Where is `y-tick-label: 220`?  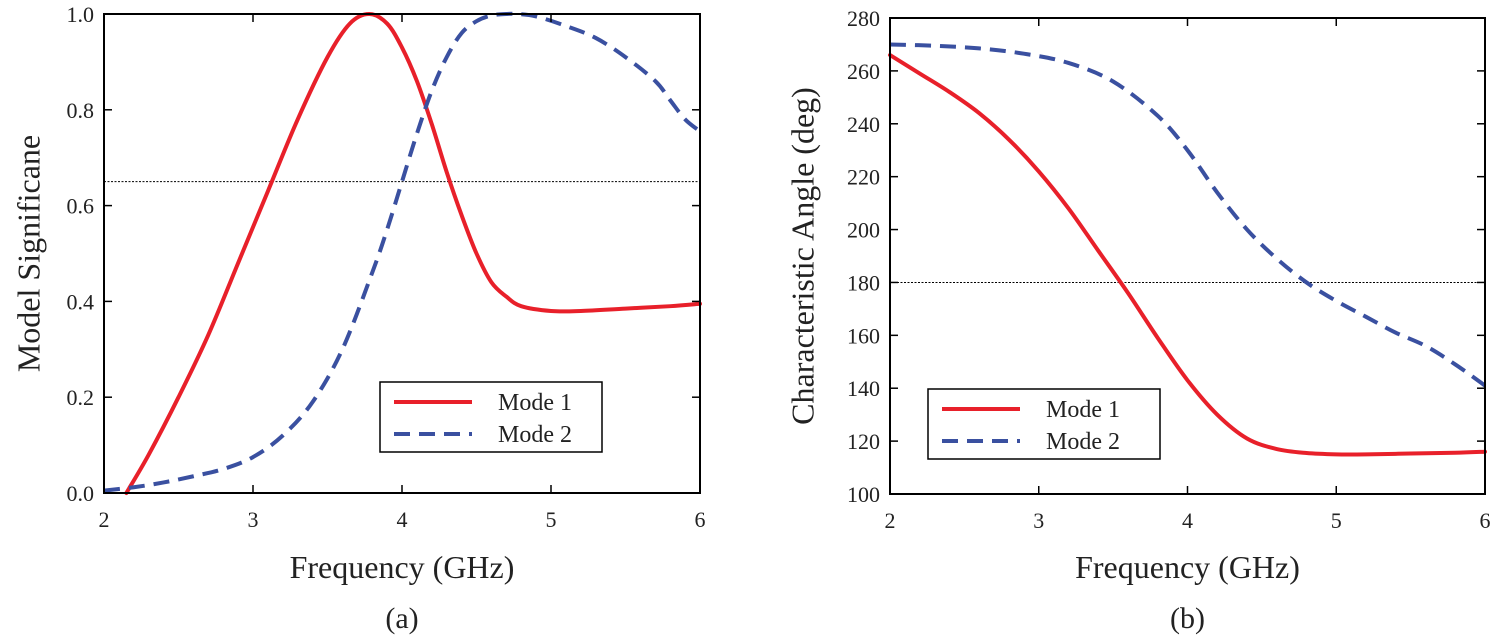
y-tick-label: 220 is located at coordinates (863, 177).